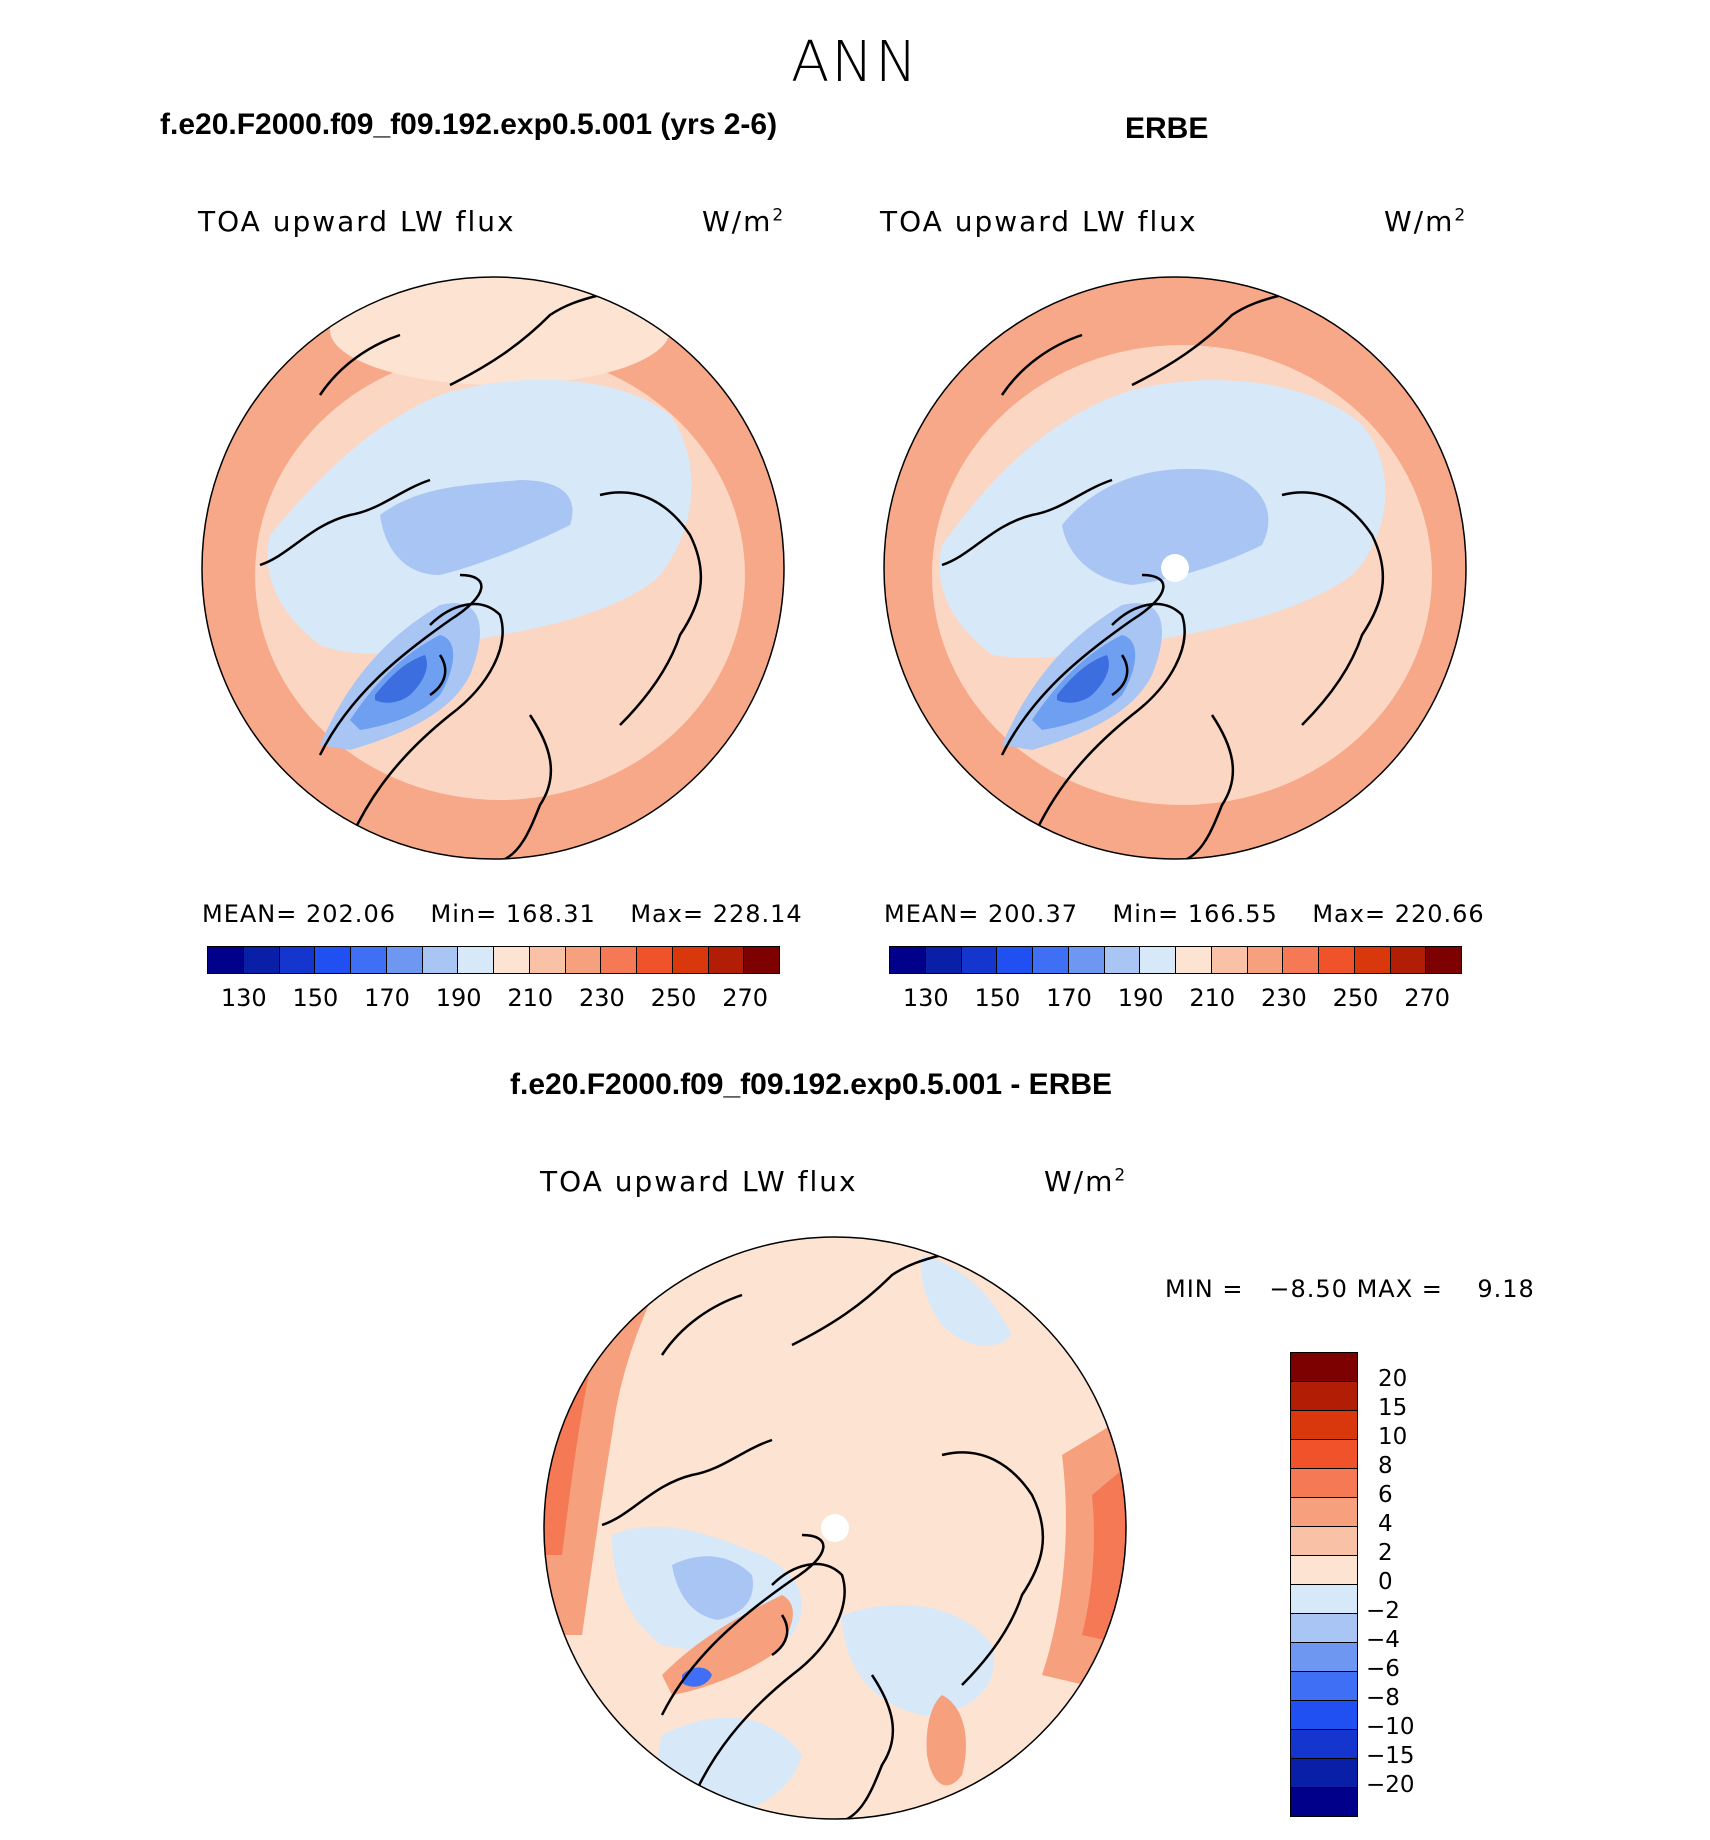 The image size is (1710, 1840). What do you see at coordinates (458, 998) in the screenshot?
I see `colorbar-tick-label: 190` at bounding box center [458, 998].